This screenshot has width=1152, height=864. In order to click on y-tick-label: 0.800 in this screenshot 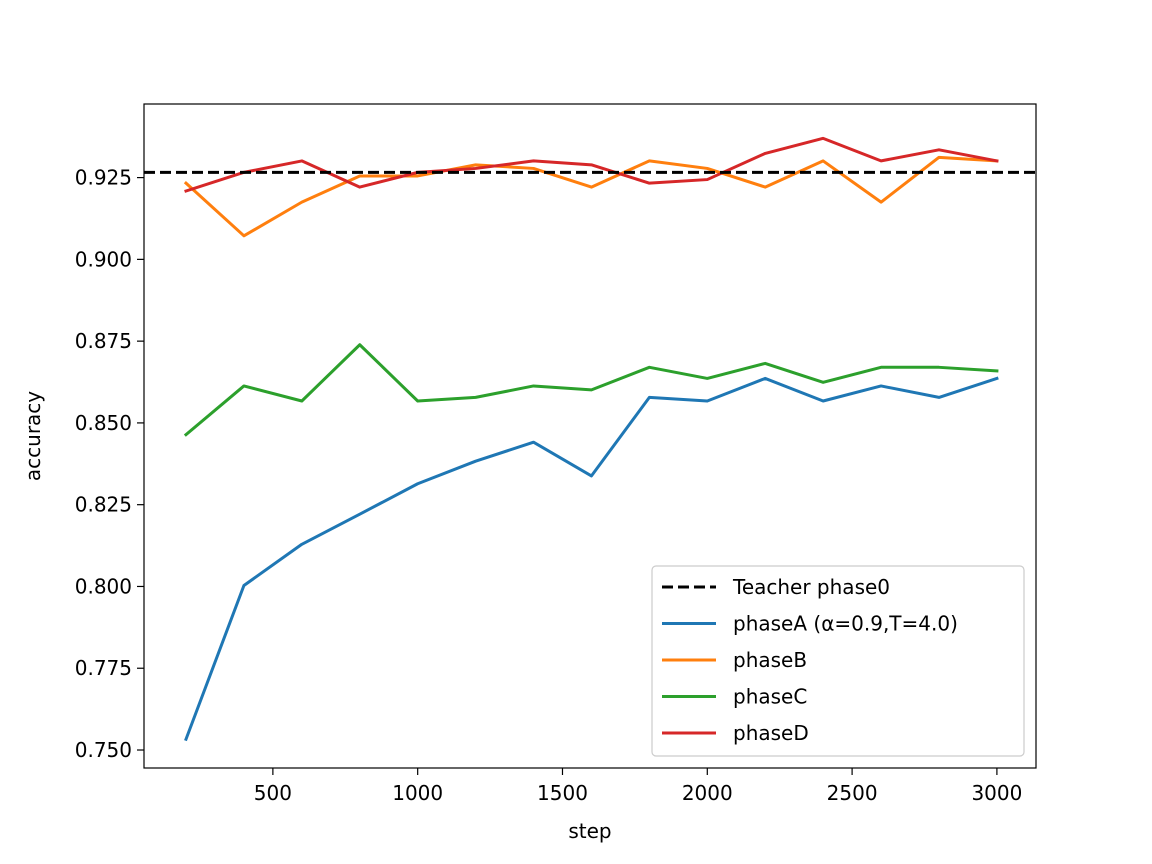, I will do `click(103, 586)`.